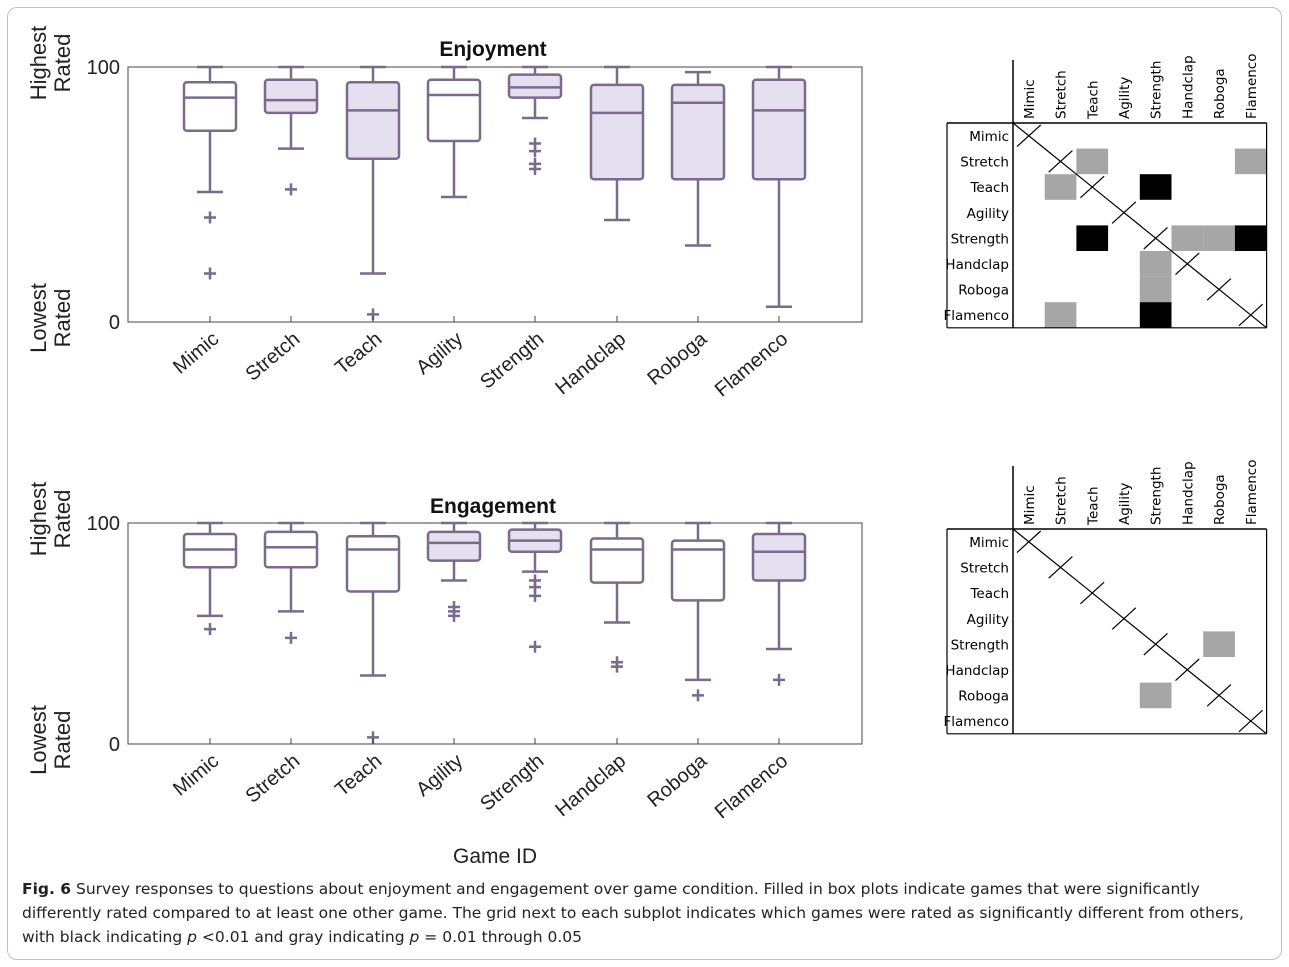 Image resolution: width=1289 pixels, height=967 pixels. What do you see at coordinates (590, 785) in the screenshot?
I see `x-tick-label: Handclap` at bounding box center [590, 785].